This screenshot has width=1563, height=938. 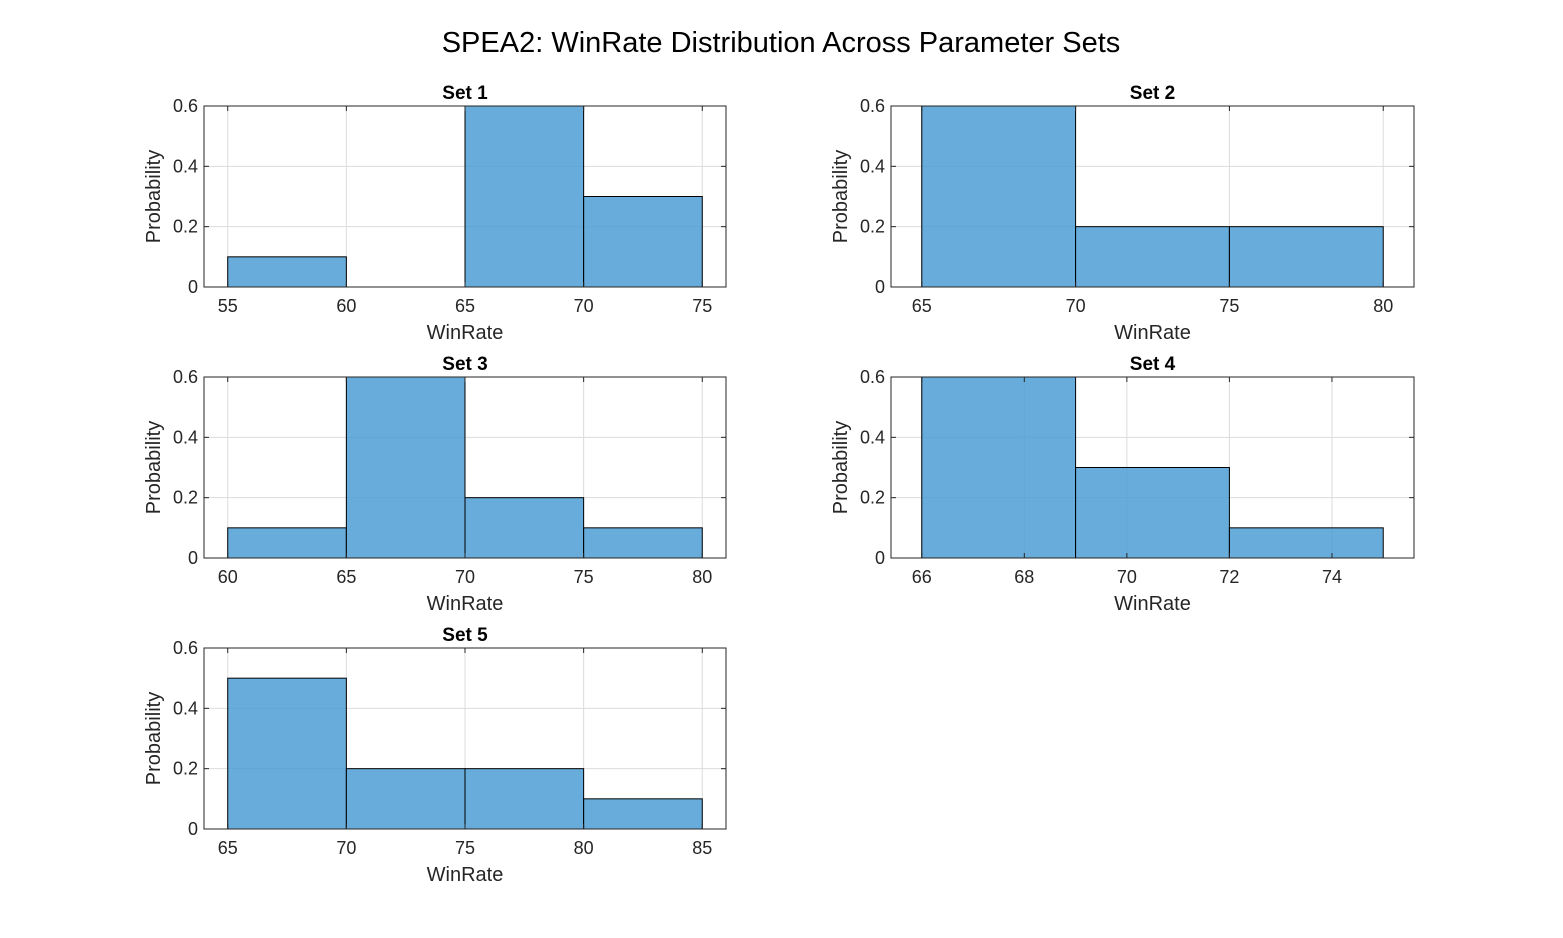 What do you see at coordinates (1332, 577) in the screenshot?
I see `x-tick-label: 74` at bounding box center [1332, 577].